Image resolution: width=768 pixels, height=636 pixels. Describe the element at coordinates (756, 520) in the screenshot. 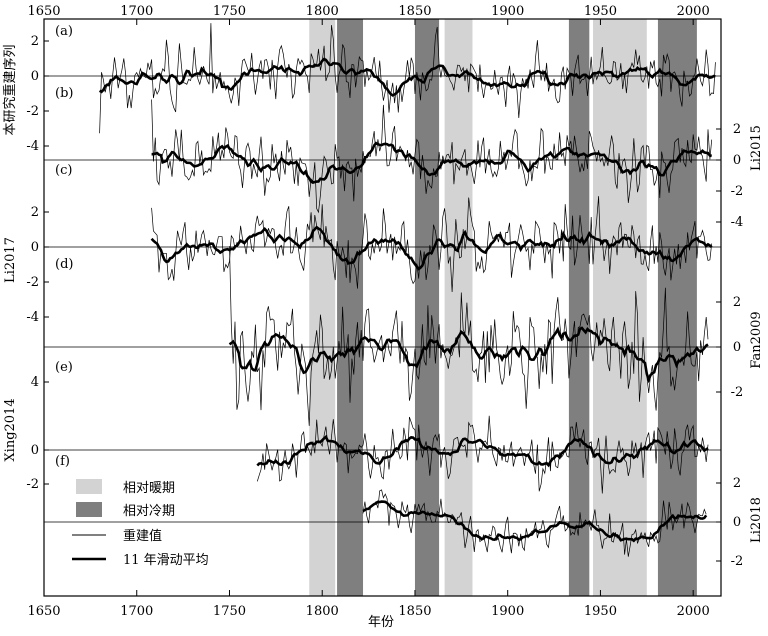

I see `series-name-Li2018: Li2018` at that location.